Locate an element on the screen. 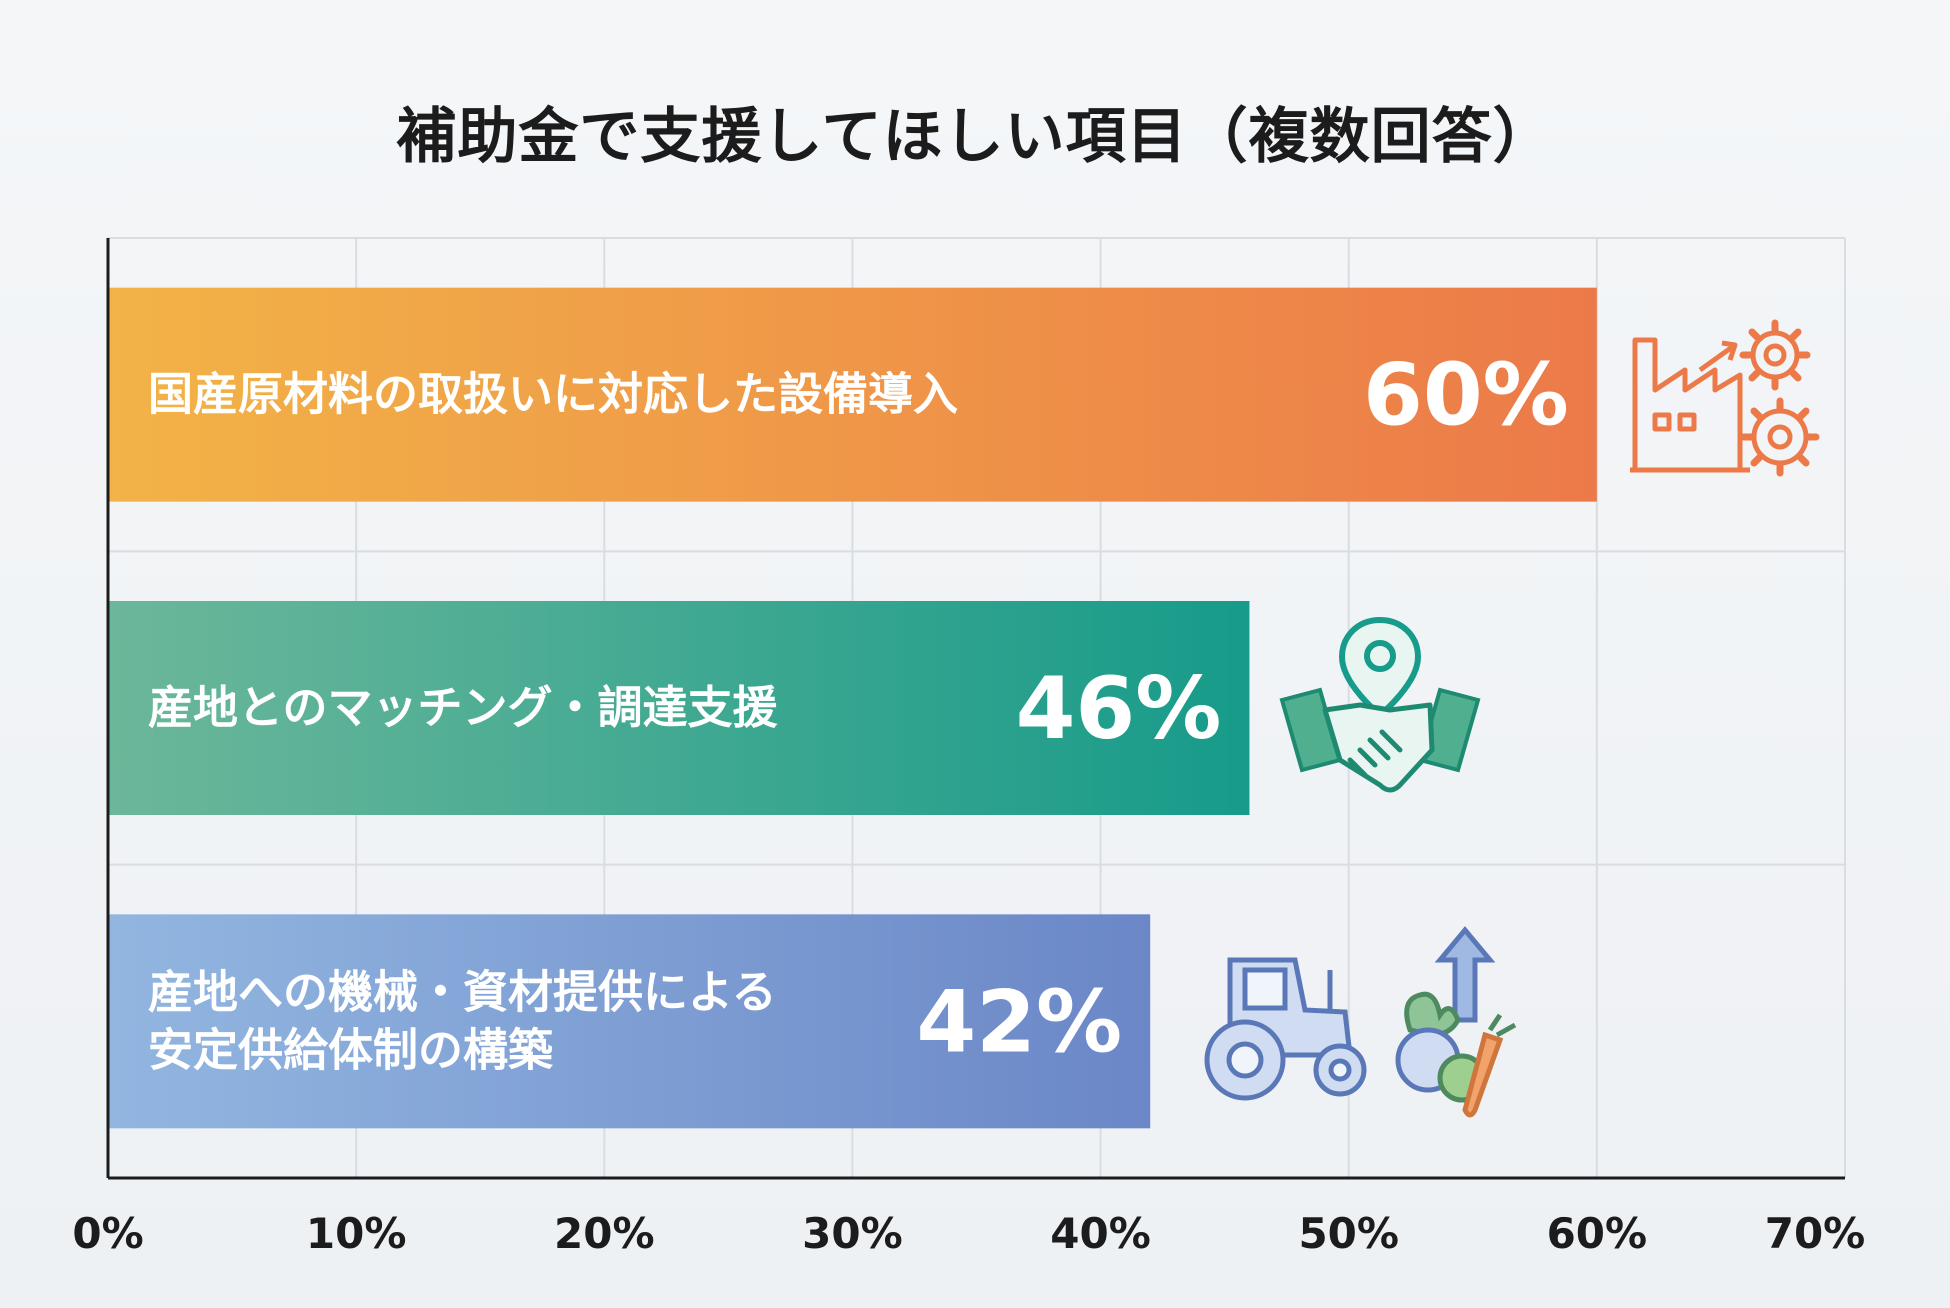 Image resolution: width=1950 pixels, height=1308 pixels. bar-category-label: 産地への機械・資材提供による is located at coordinates (462, 991).